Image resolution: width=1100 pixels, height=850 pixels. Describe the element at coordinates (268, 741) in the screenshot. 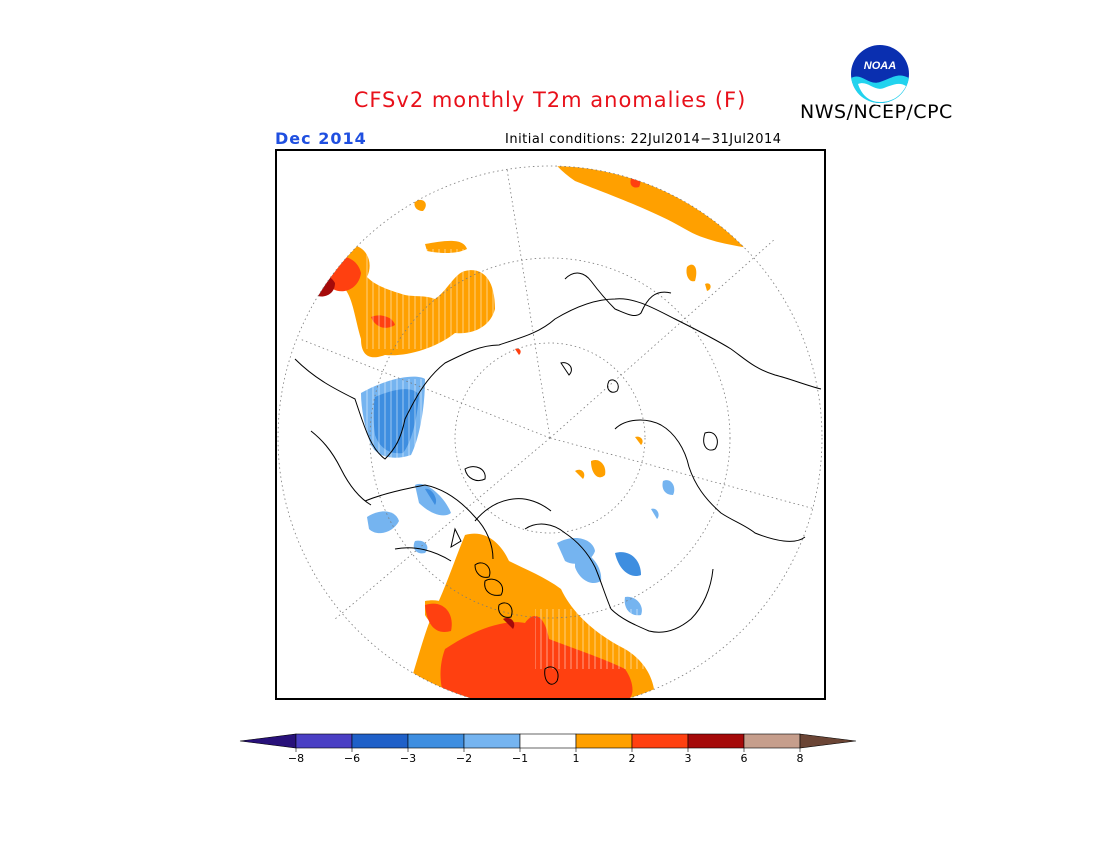

I see `colorbar-low-arrow` at that location.